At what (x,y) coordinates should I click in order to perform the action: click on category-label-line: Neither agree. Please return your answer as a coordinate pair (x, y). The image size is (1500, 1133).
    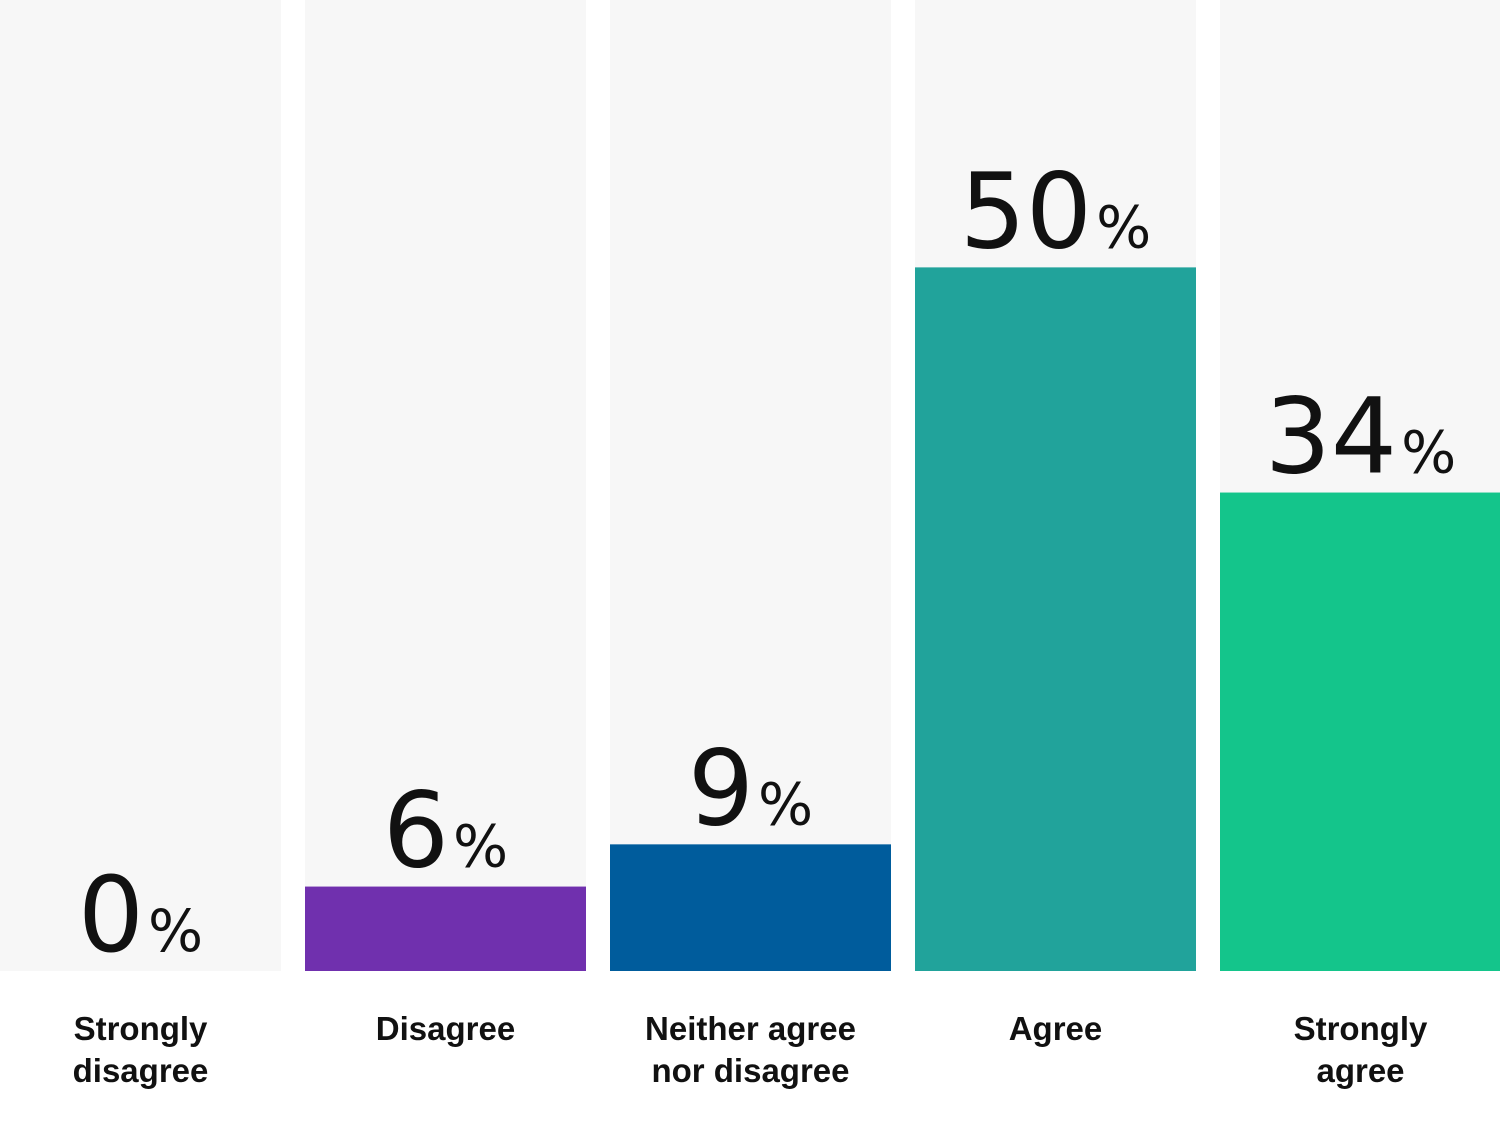
    Looking at the image, I should click on (750, 1028).